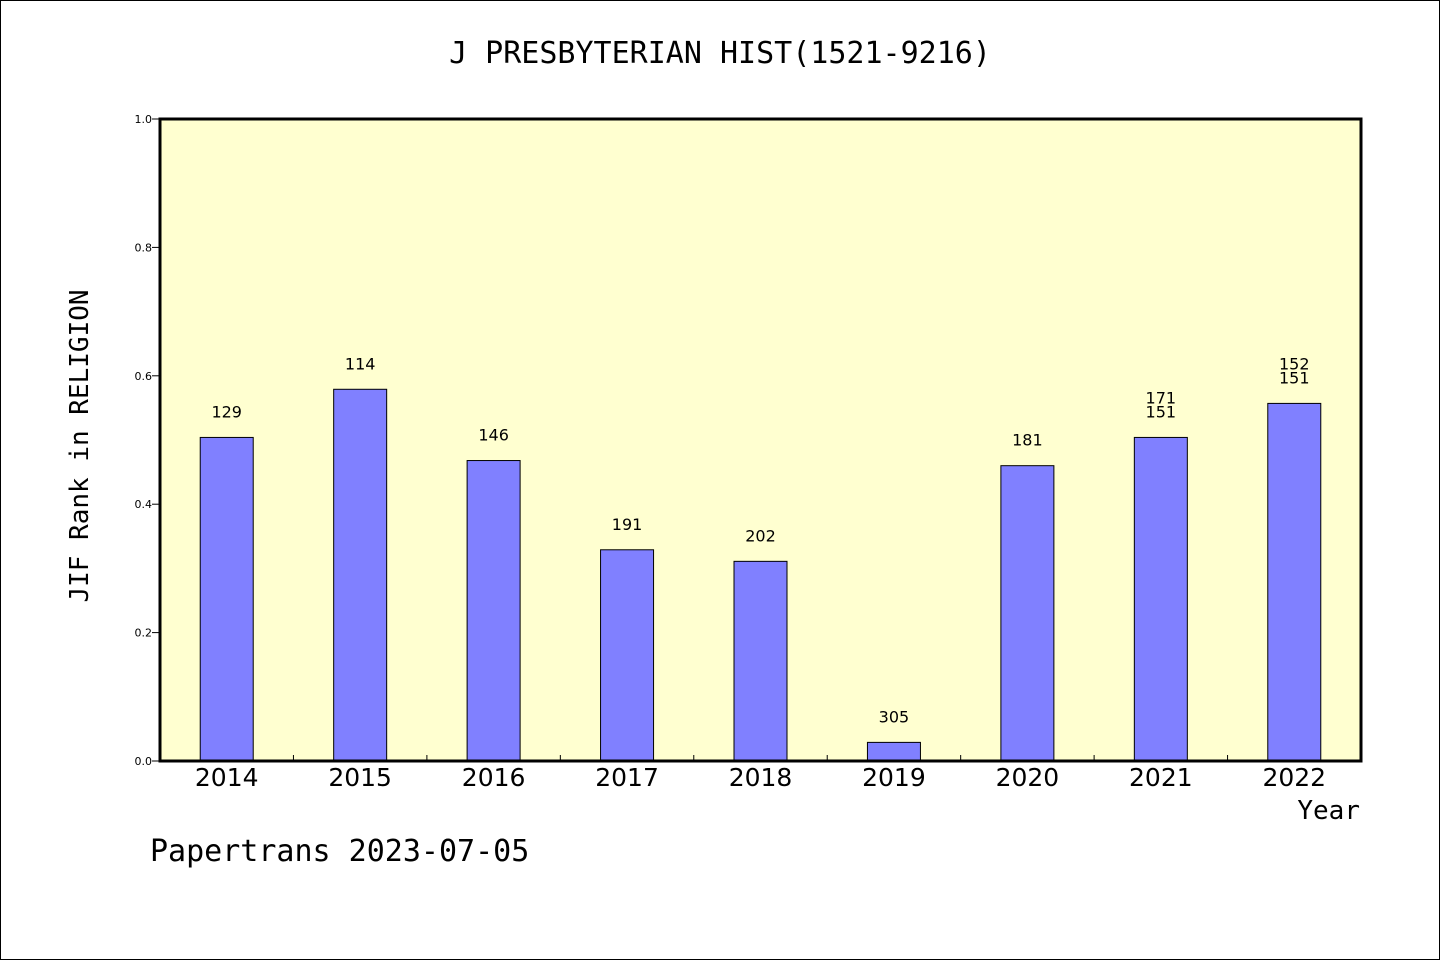 Image resolution: width=1440 pixels, height=960 pixels. Describe the element at coordinates (144, 376) in the screenshot. I see `y-tick-label: 0.6` at that location.